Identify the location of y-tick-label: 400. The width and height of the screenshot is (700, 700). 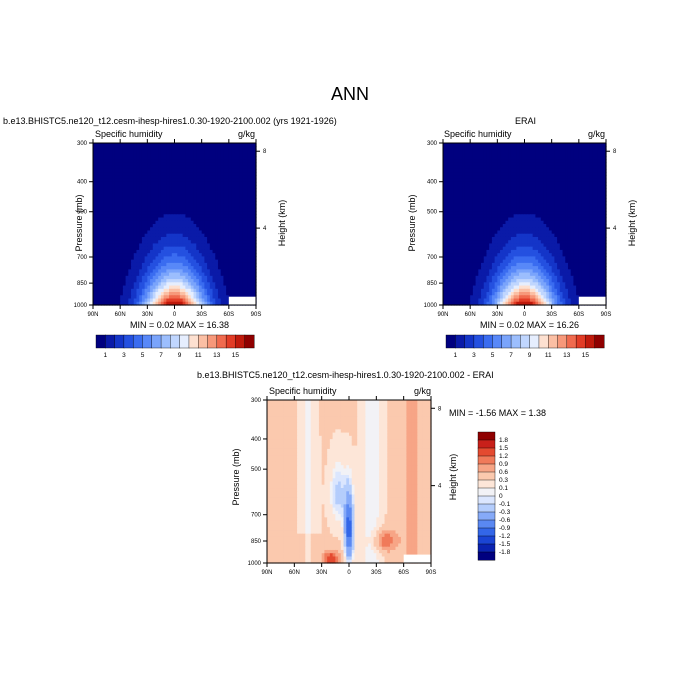
(432, 183).